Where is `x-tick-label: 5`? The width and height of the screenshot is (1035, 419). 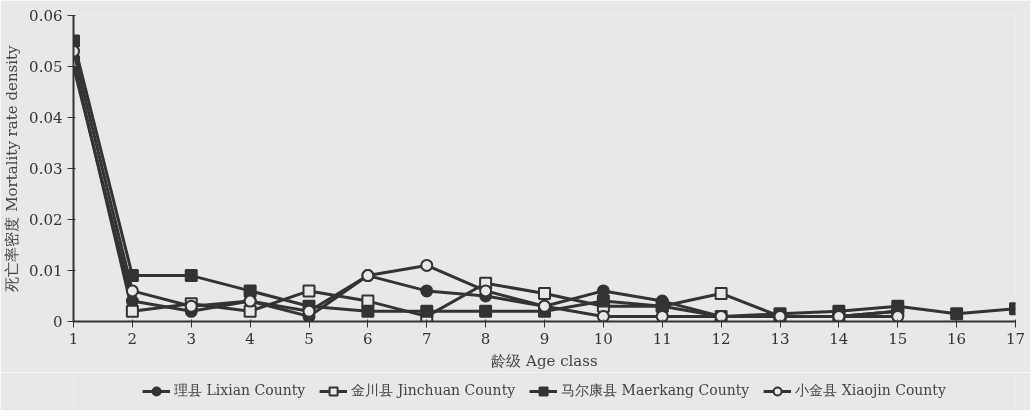 x-tick-label: 5 is located at coordinates (309, 338).